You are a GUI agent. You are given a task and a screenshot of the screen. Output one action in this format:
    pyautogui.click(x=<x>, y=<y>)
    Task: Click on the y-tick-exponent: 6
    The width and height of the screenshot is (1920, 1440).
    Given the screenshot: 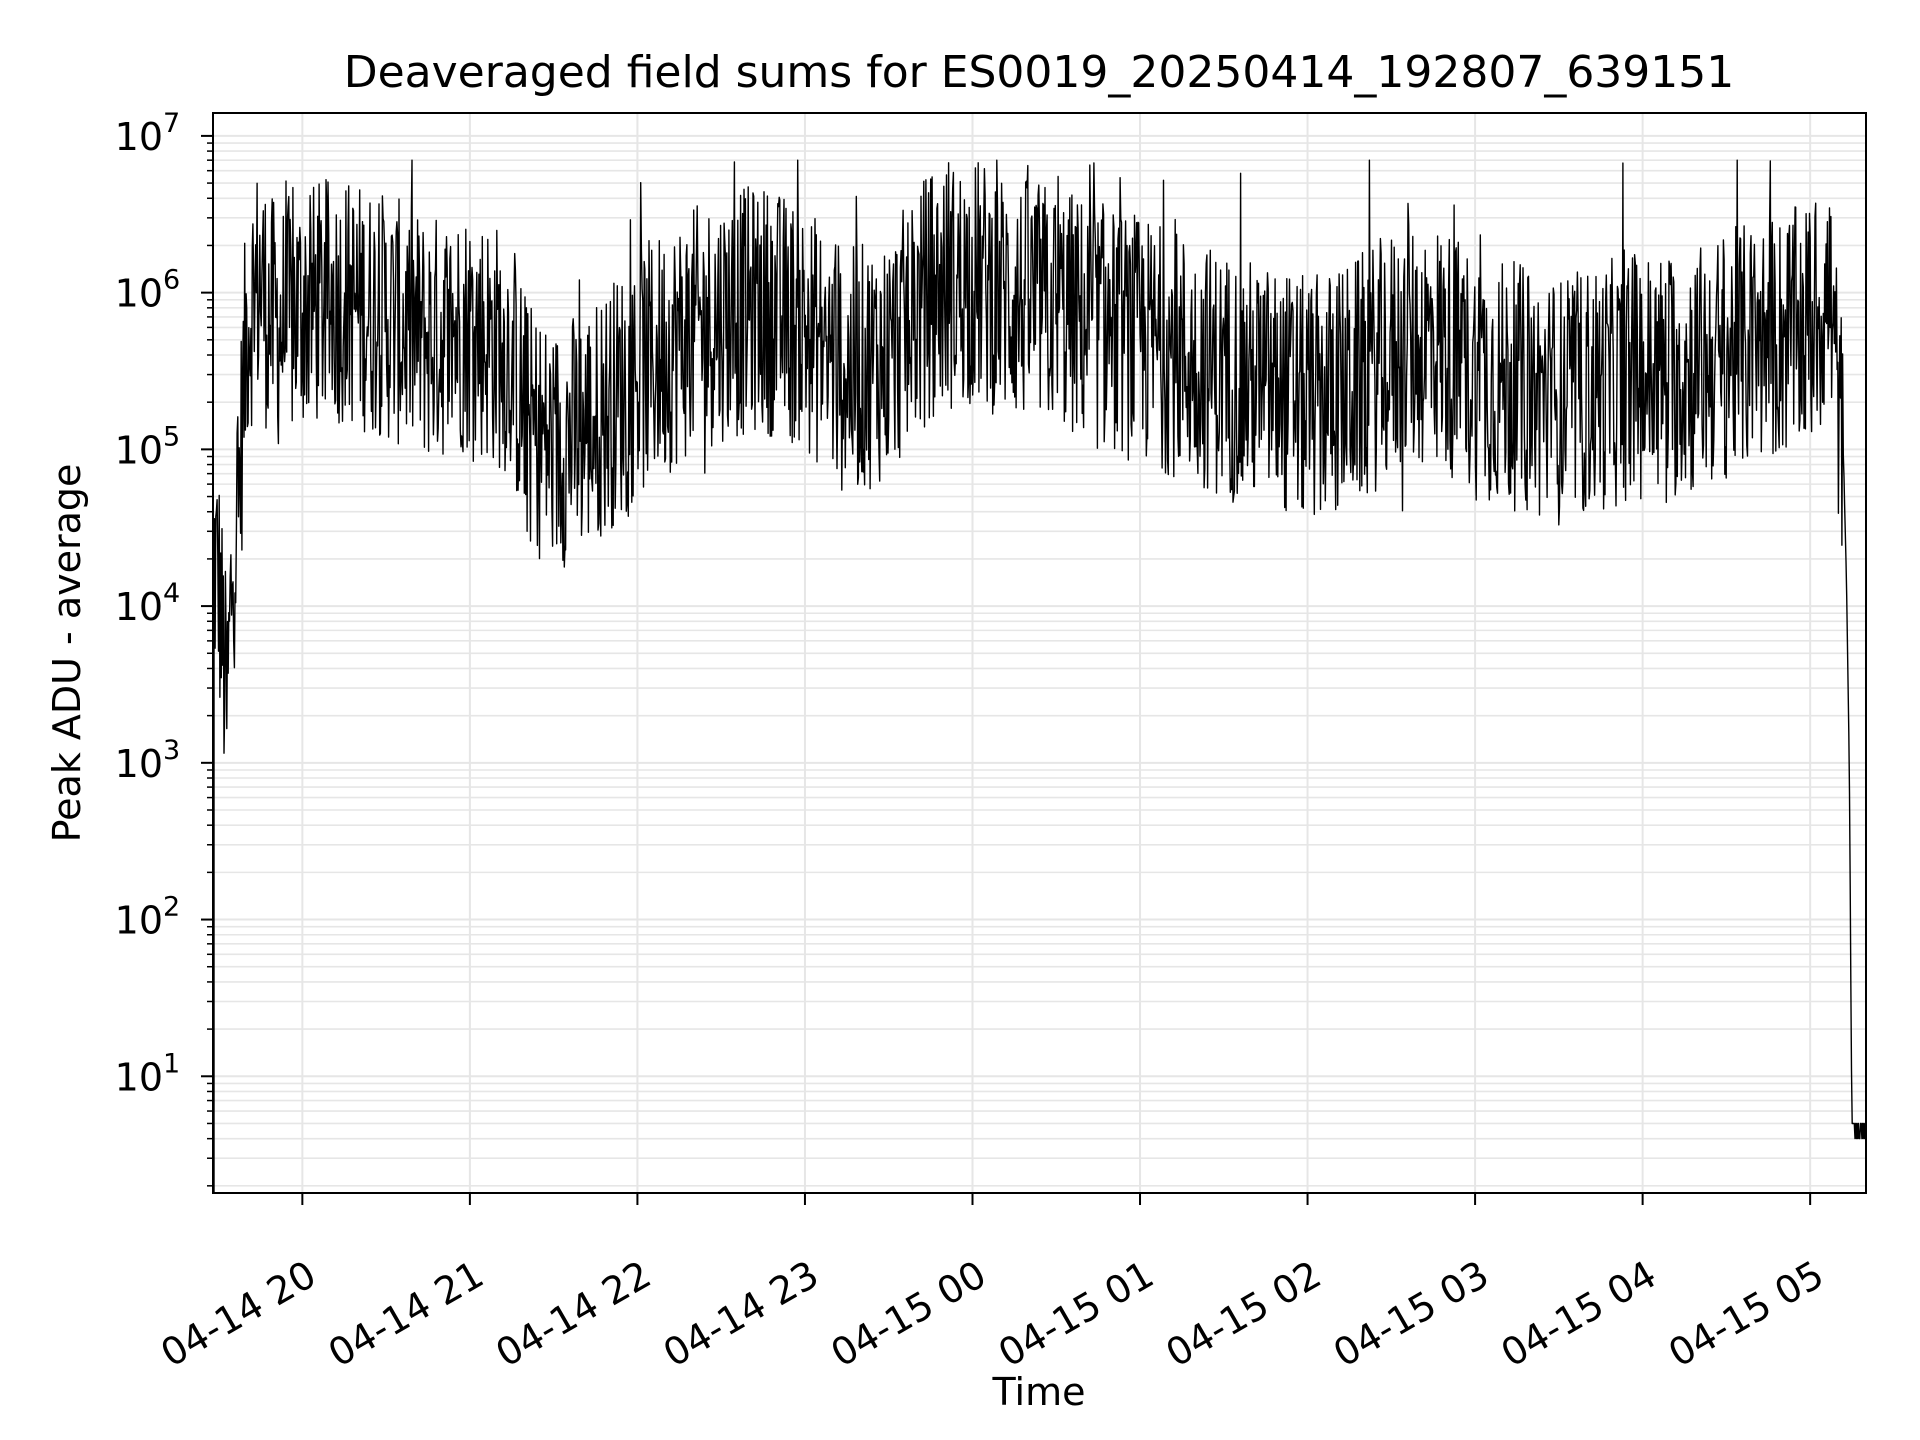 What is the action you would take?
    pyautogui.click(x=171, y=280)
    